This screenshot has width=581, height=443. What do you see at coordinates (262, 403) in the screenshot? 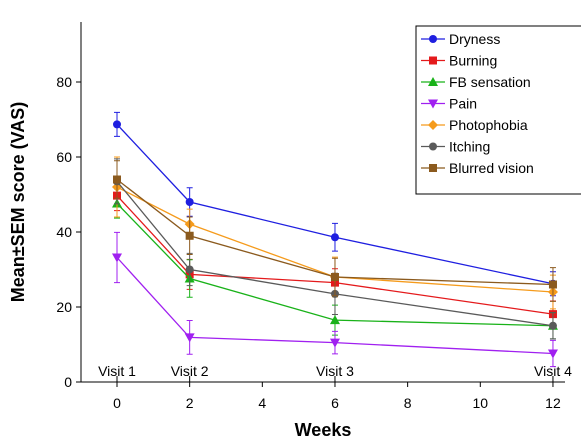
I see `x-tick-label: 4` at bounding box center [262, 403].